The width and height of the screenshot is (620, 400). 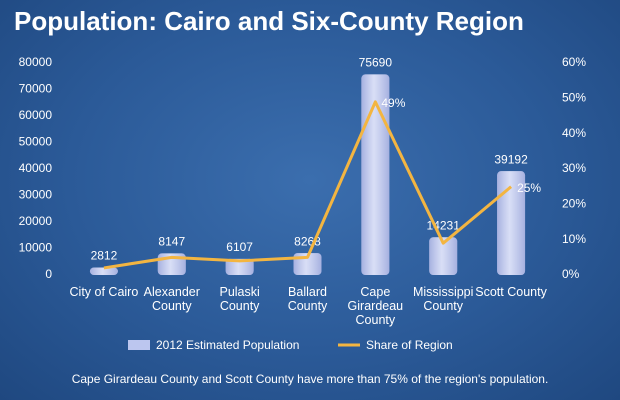 What do you see at coordinates (36, 115) in the screenshot?
I see `y-tick-label: 60000` at bounding box center [36, 115].